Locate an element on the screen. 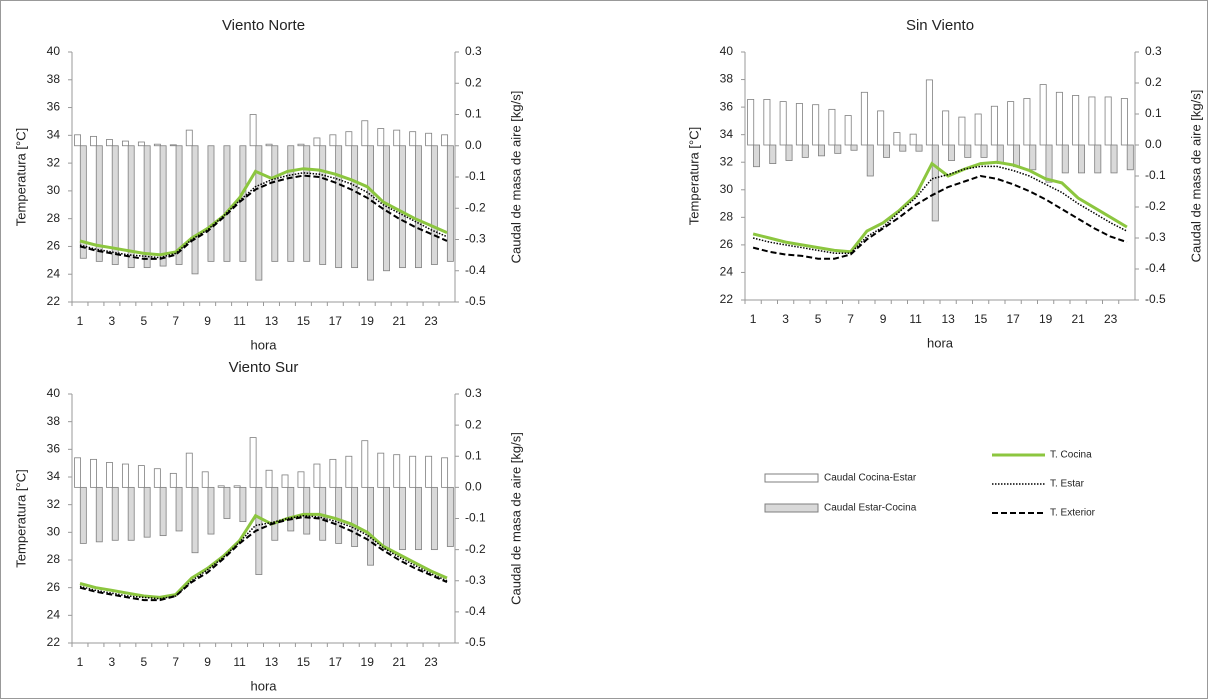 The image size is (1209, 700). x-tick-label: 1 is located at coordinates (80, 662).